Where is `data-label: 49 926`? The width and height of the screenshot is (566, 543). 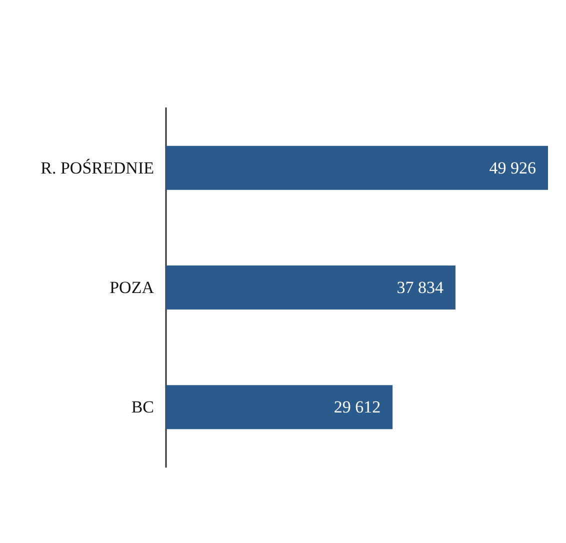
data-label: 49 926 is located at coordinates (512, 168).